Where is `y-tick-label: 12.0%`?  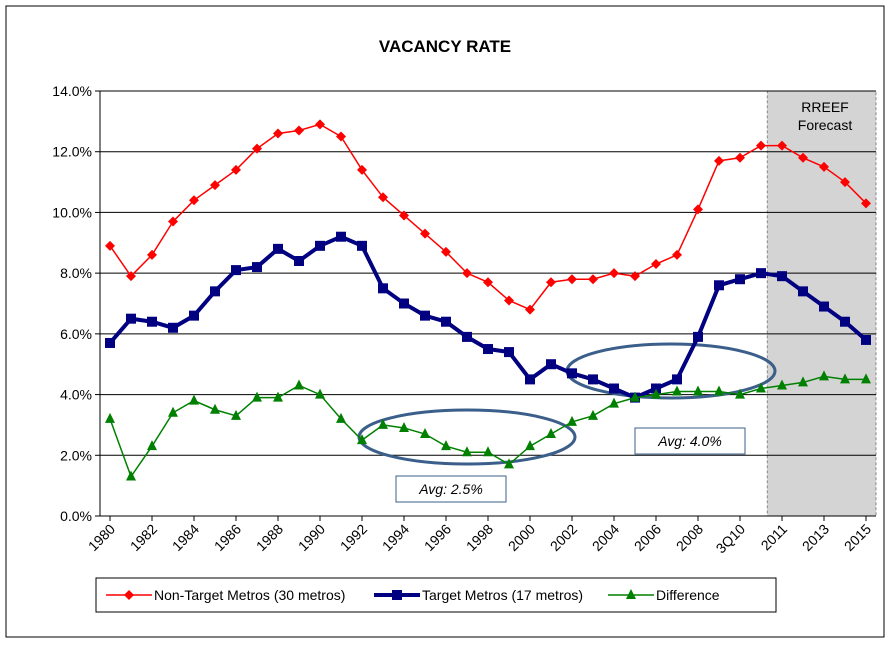
y-tick-label: 12.0% is located at coordinates (72, 152).